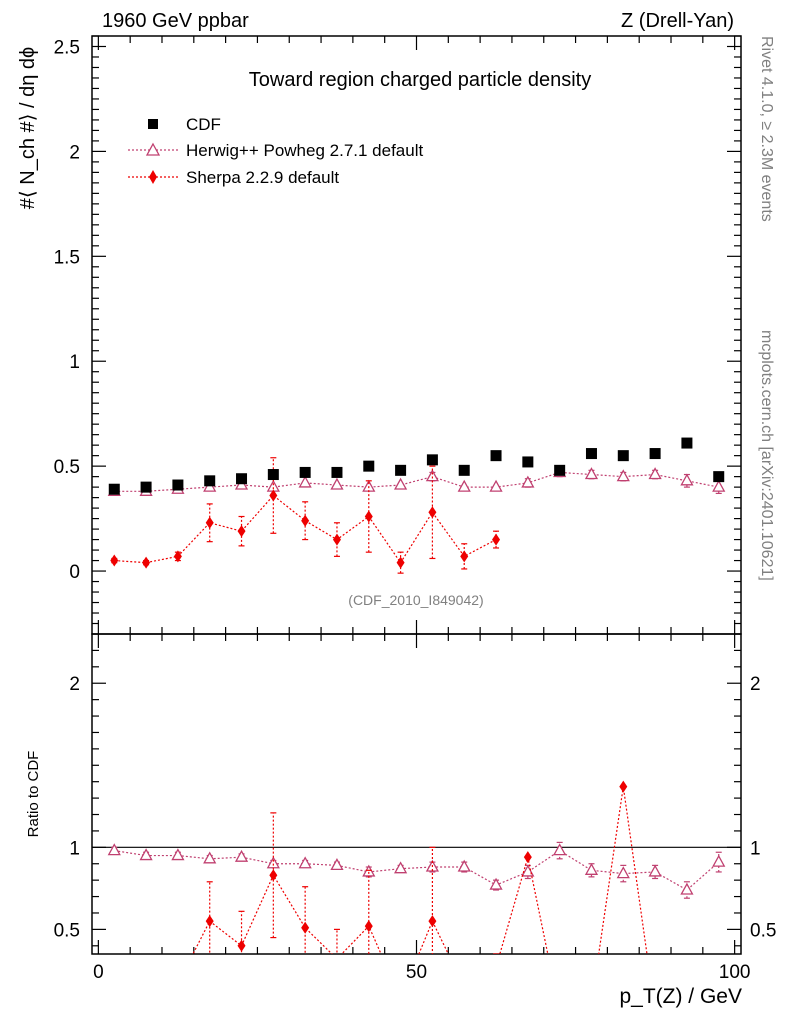 Image resolution: width=786 pixels, height=1024 pixels. I want to click on legend-herwig-label: Herwig++ Powheg 2.7.1 default, so click(304, 150).